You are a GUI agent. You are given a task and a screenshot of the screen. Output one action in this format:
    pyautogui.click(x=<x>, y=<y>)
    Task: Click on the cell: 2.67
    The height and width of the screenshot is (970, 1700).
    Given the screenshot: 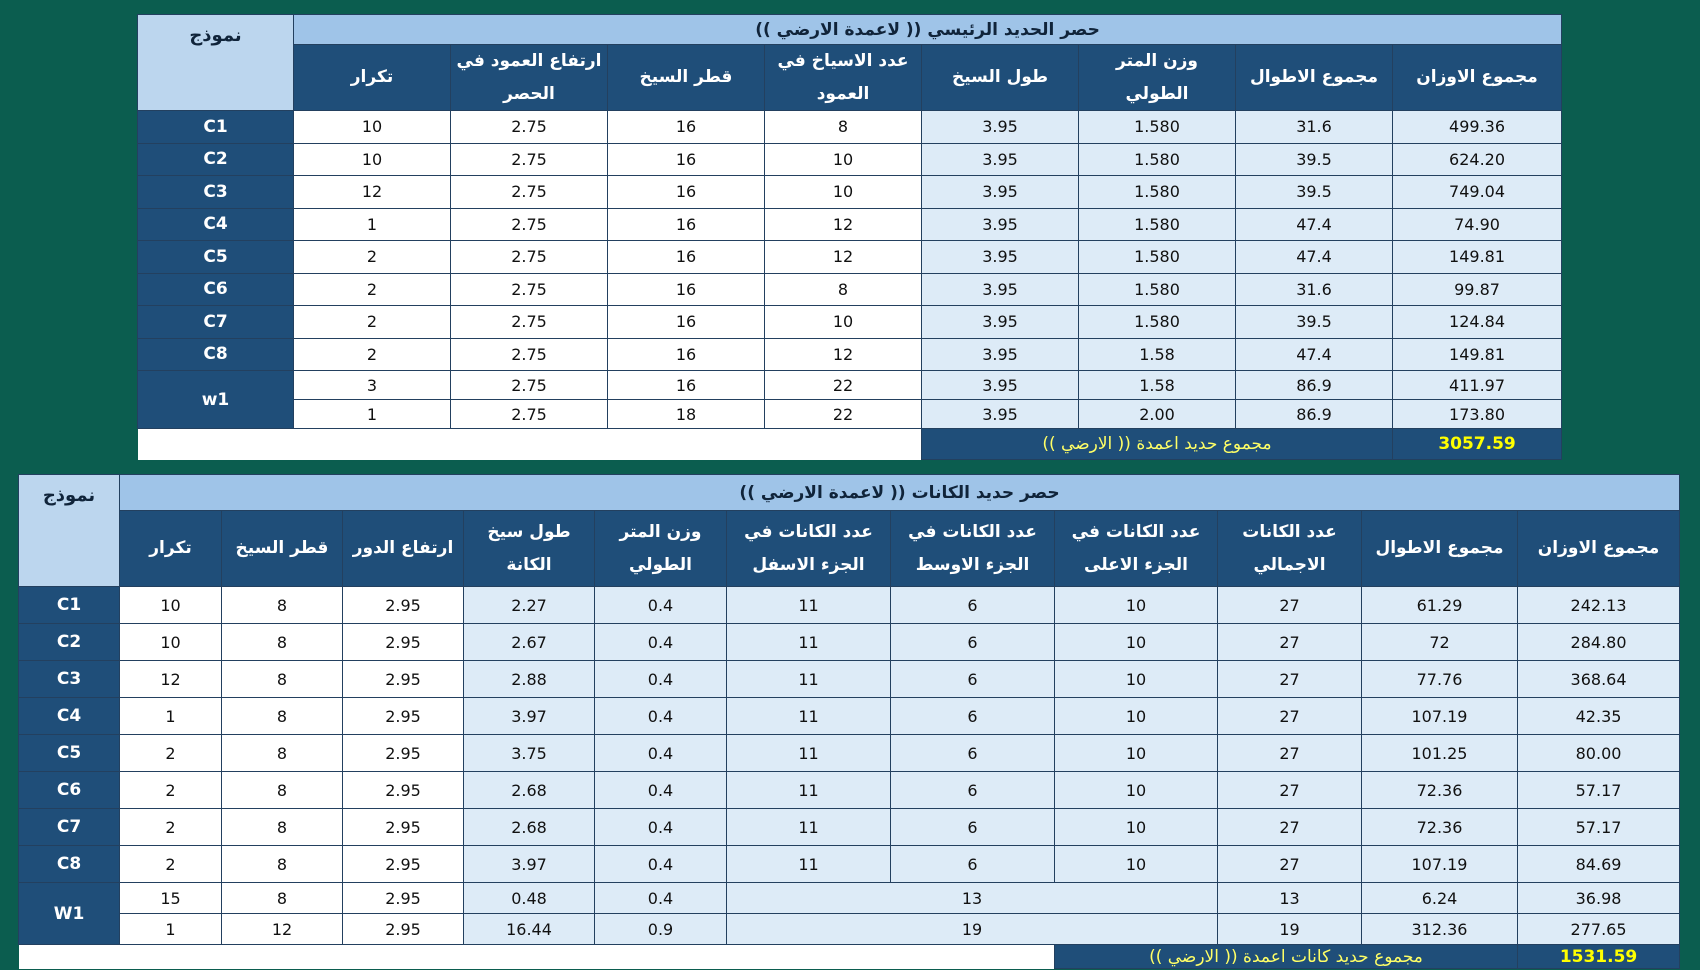 What is the action you would take?
    pyautogui.click(x=529, y=642)
    